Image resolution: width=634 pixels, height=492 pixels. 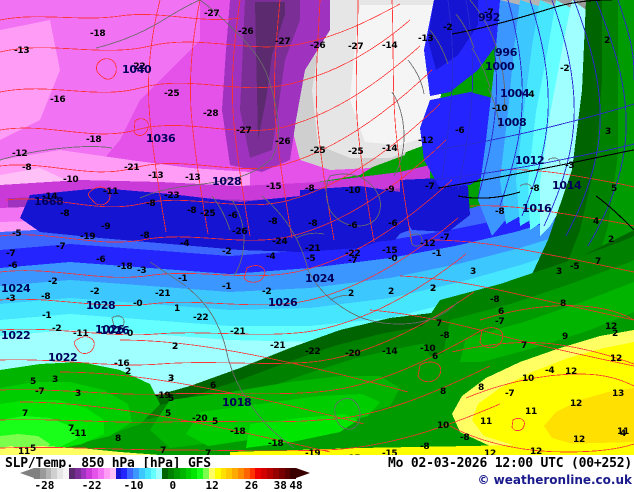 I want to click on temperature-label: -3, so click(x=142, y=271).